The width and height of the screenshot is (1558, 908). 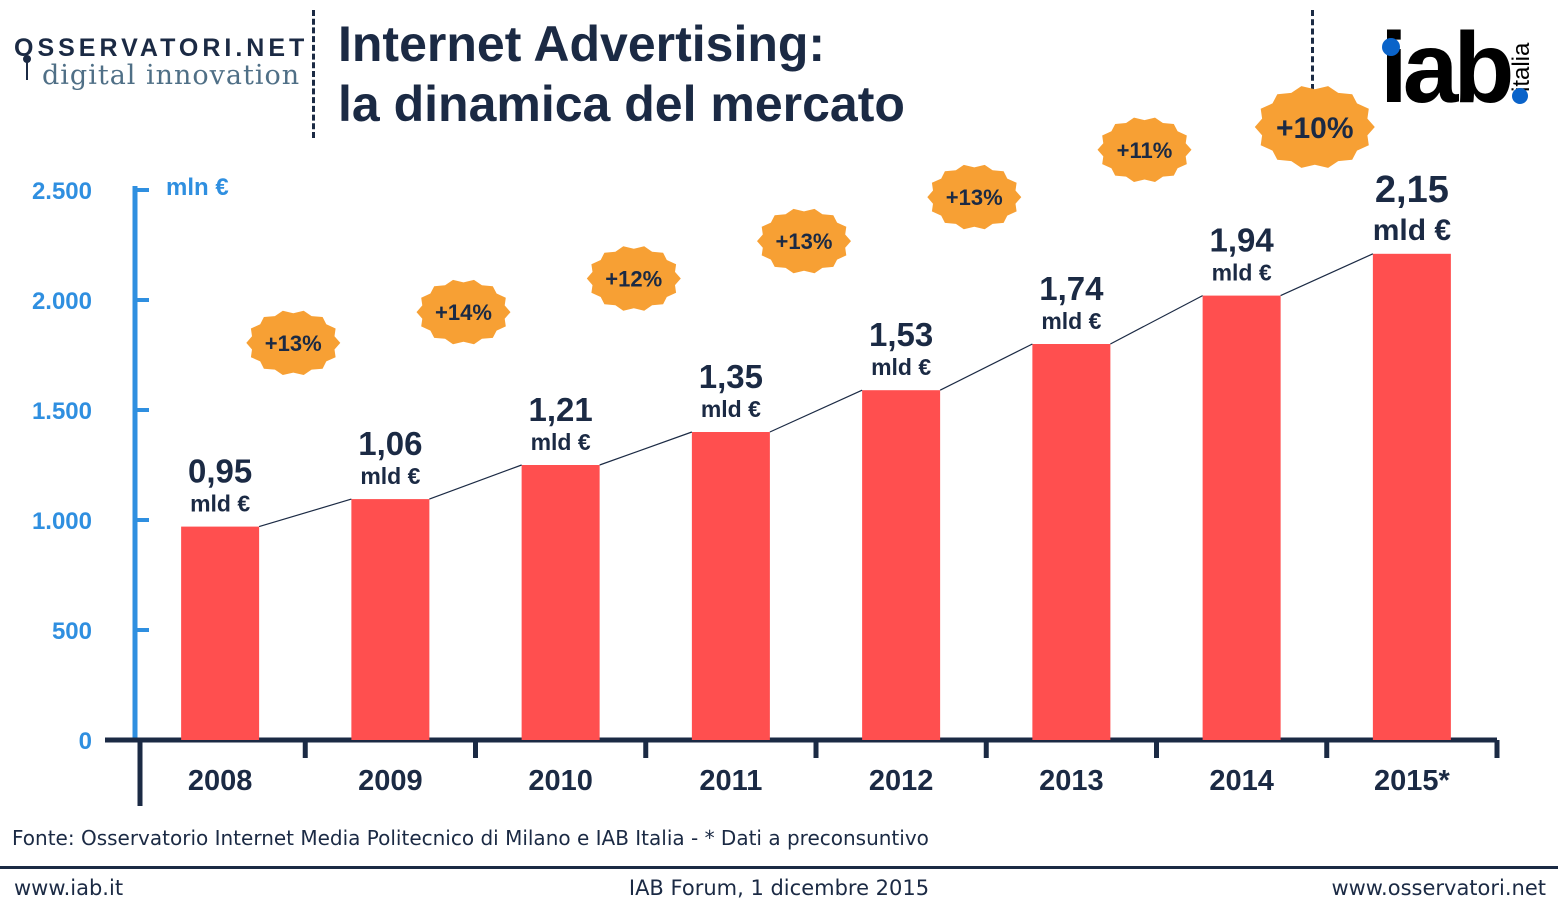 I want to click on footer-left-url: www.iab.it, so click(x=69, y=888).